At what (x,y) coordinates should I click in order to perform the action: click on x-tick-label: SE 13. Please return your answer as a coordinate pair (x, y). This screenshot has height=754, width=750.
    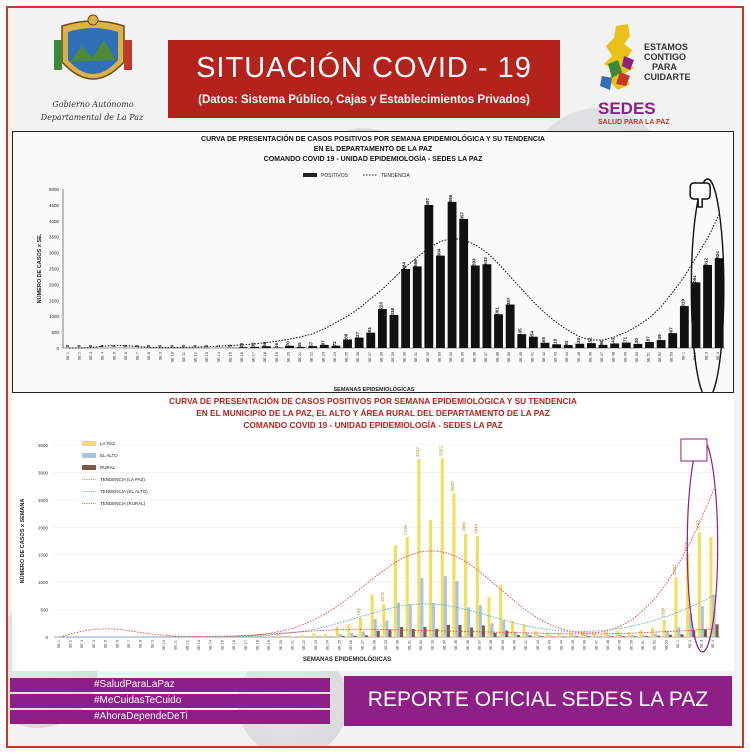
    Looking at the image, I should click on (199, 645).